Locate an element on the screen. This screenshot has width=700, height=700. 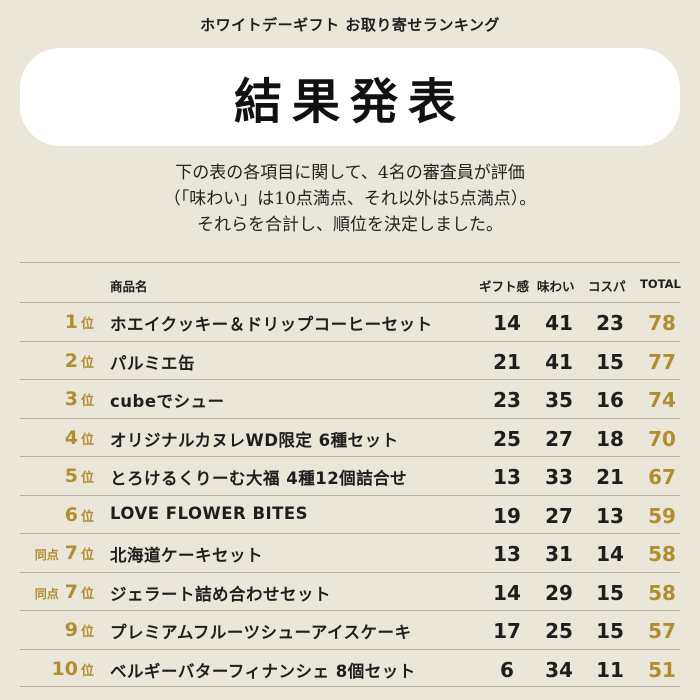
score-total: 77 is located at coordinates (662, 361).